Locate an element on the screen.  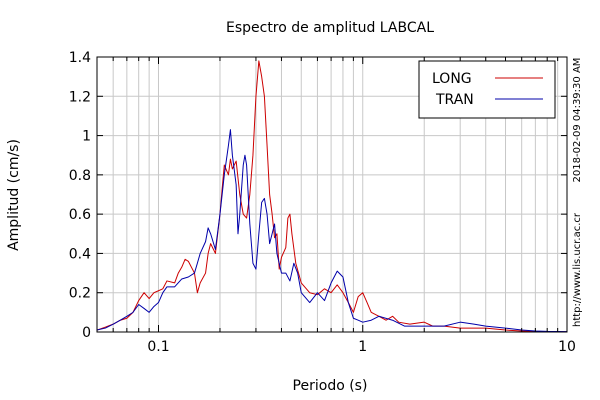
y-tick-label: 0.6 is located at coordinates (80, 215).